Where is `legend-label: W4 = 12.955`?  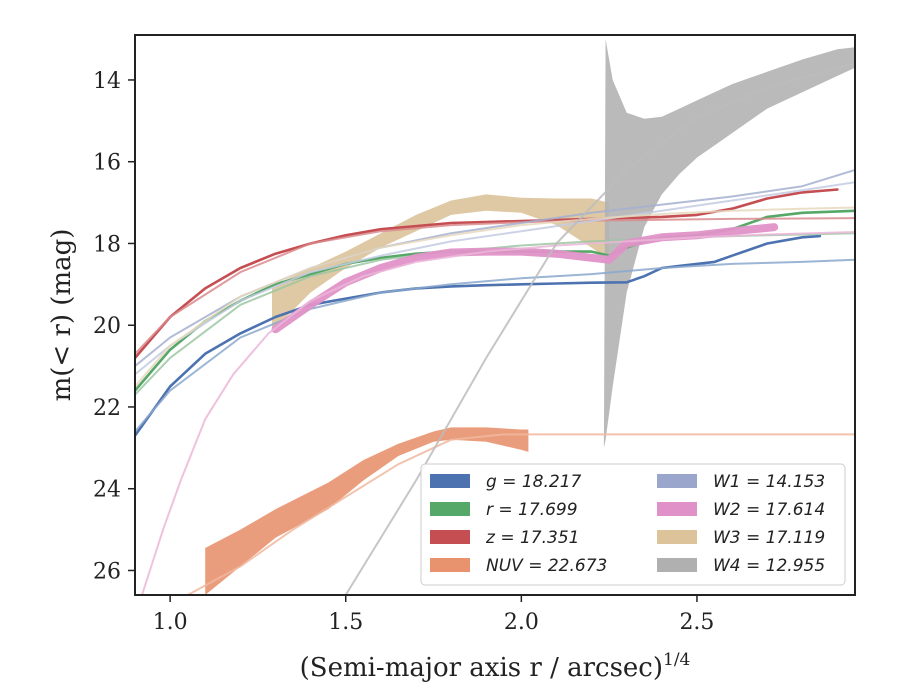
legend-label: W4 = 12.955 is located at coordinates (769, 566).